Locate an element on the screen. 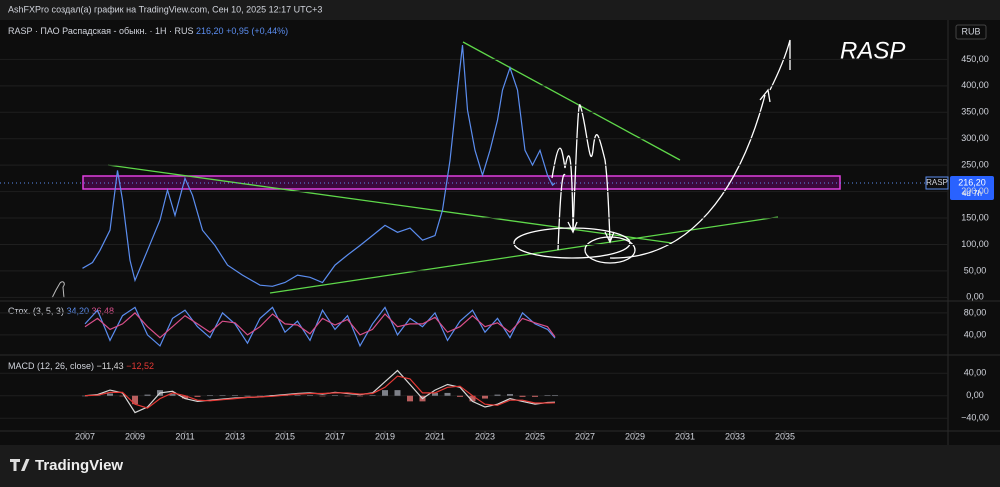  stoch-title: Стох. (3, 5, 3) is located at coordinates (36, 311).